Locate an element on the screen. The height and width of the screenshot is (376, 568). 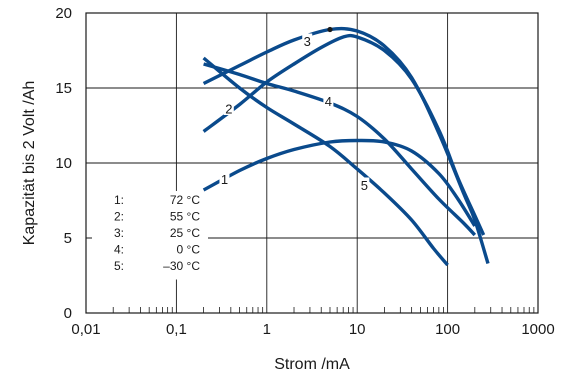
x-tick-label: 10 is located at coordinates (357, 329).